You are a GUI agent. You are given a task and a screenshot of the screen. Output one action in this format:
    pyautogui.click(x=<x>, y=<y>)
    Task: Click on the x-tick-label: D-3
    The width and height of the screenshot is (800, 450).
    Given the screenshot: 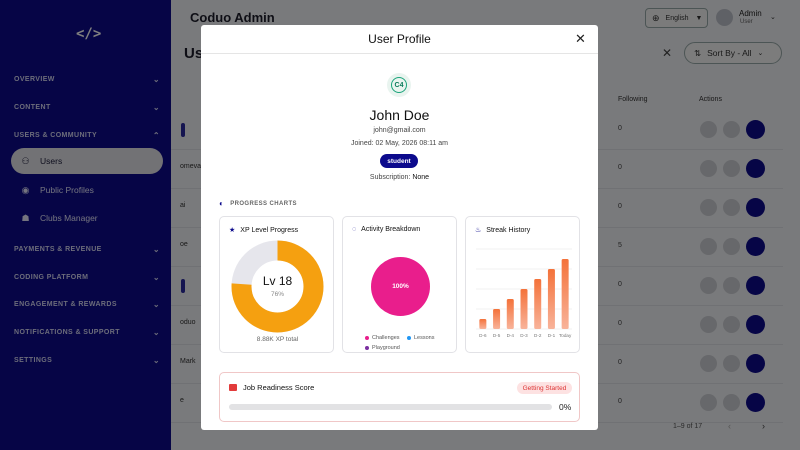 What is the action you would take?
    pyautogui.click(x=524, y=335)
    